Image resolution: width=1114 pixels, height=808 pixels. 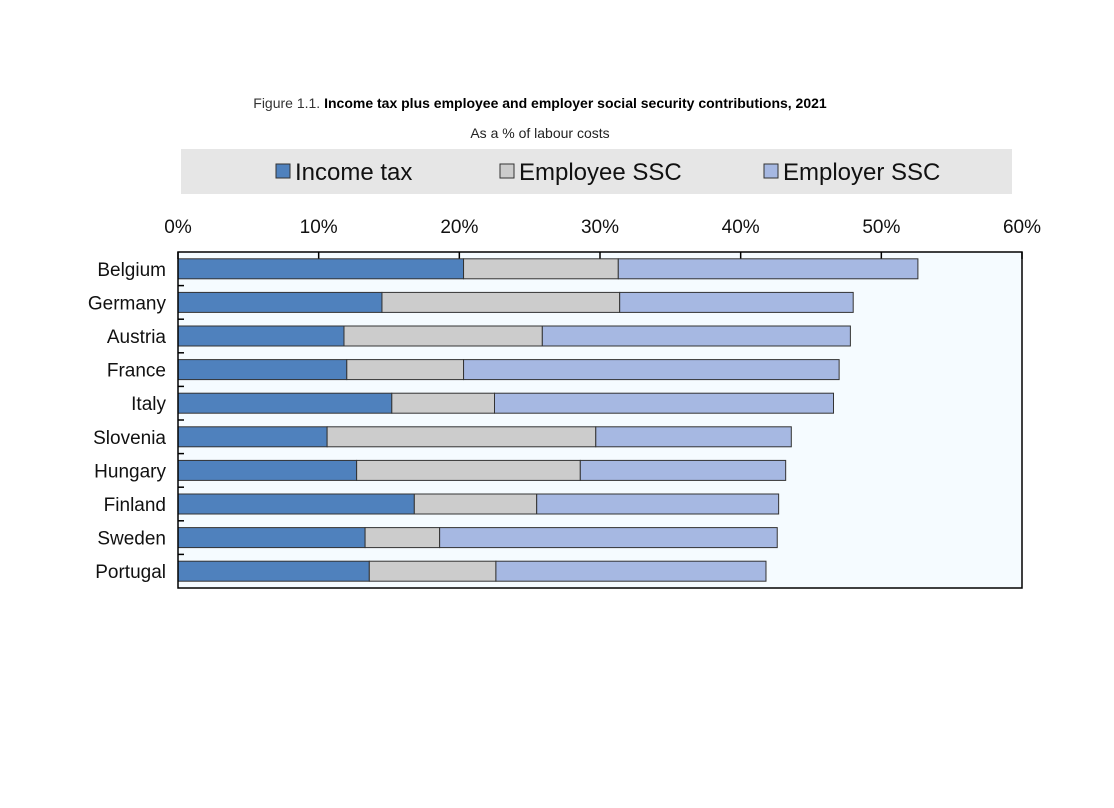 I want to click on category-label: Germany, so click(x=127, y=303).